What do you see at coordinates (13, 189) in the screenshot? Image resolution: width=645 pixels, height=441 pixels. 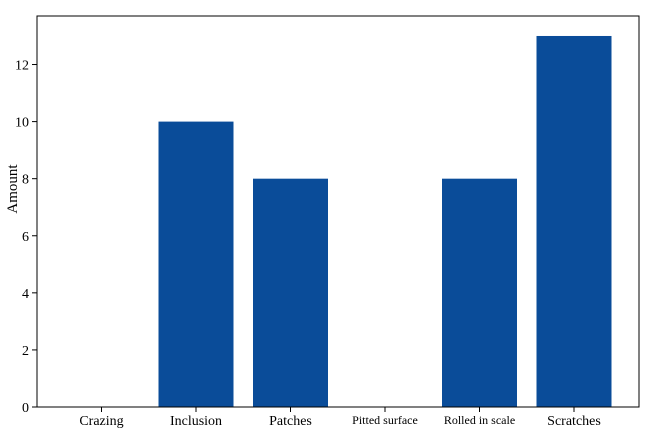 I see `y-axis-title: Amount` at bounding box center [13, 189].